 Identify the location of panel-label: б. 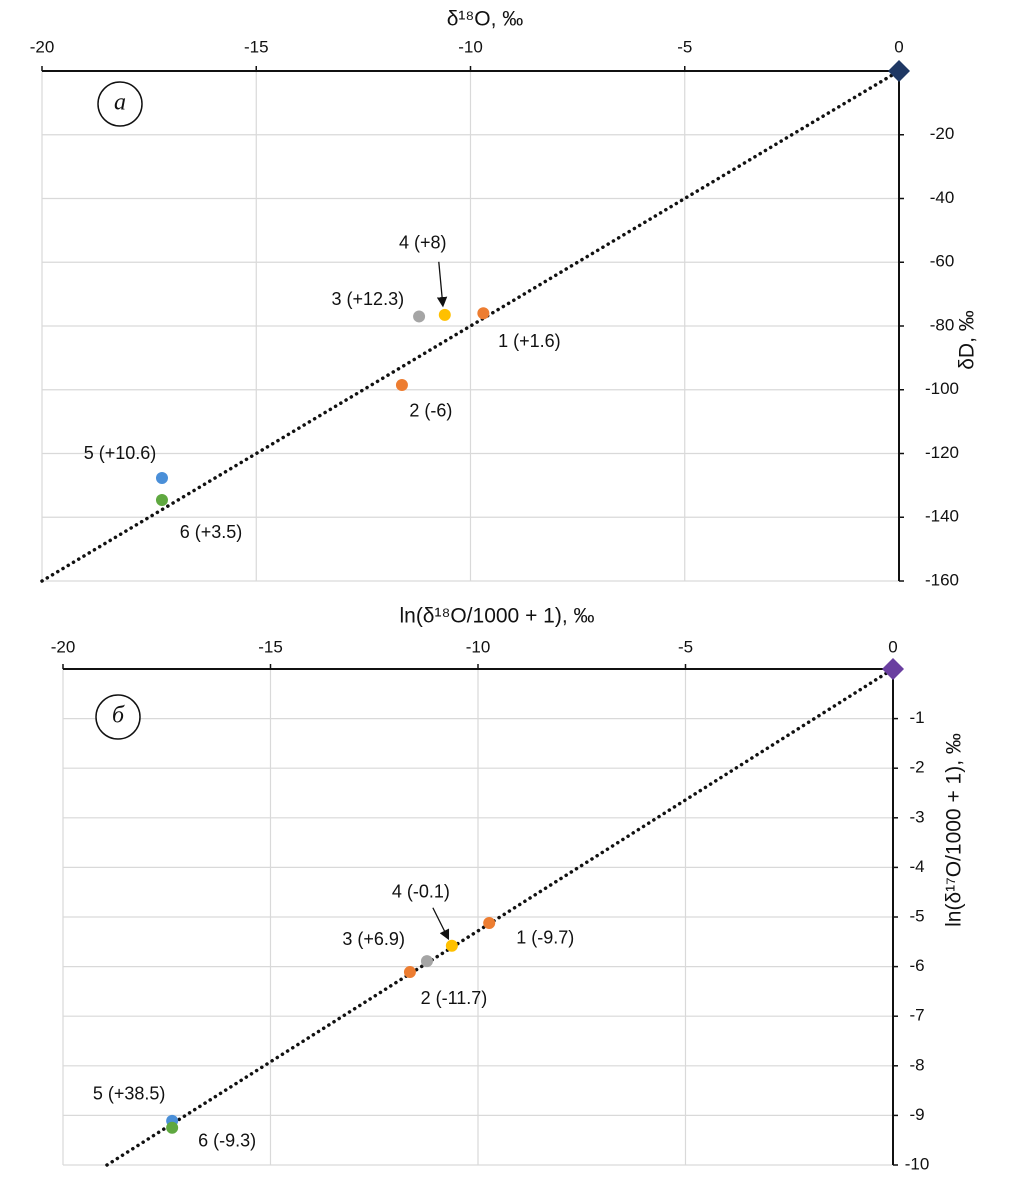
(118, 716).